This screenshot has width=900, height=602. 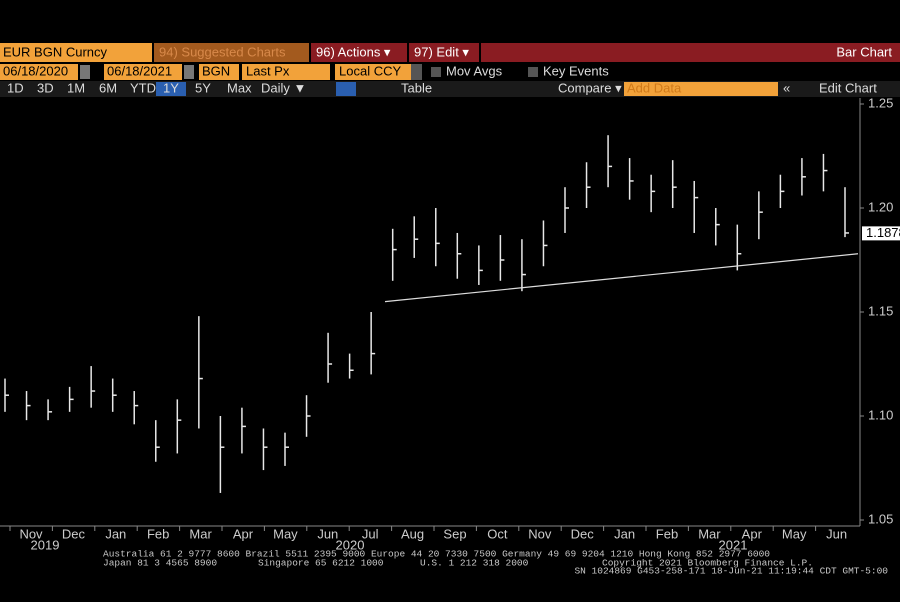 I want to click on trend-line, so click(x=621, y=278).